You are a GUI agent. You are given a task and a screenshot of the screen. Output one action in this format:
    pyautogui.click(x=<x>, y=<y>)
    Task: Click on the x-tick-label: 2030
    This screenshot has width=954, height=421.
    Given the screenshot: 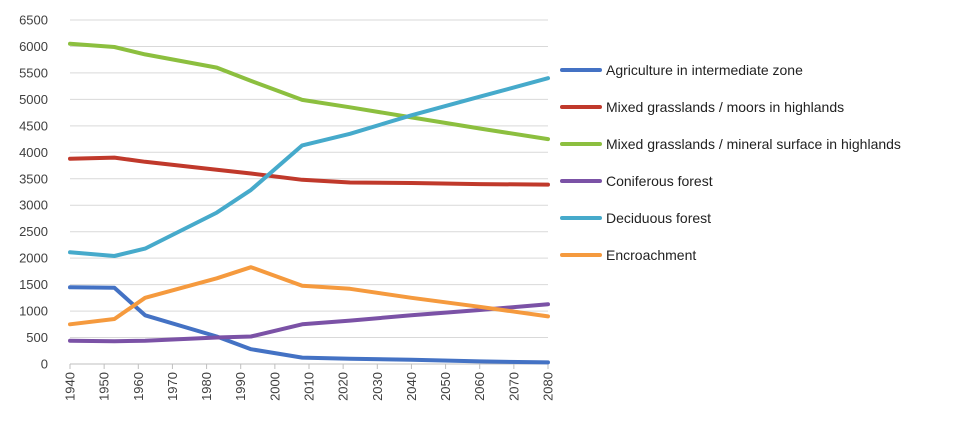 What is the action you would take?
    pyautogui.click(x=377, y=386)
    